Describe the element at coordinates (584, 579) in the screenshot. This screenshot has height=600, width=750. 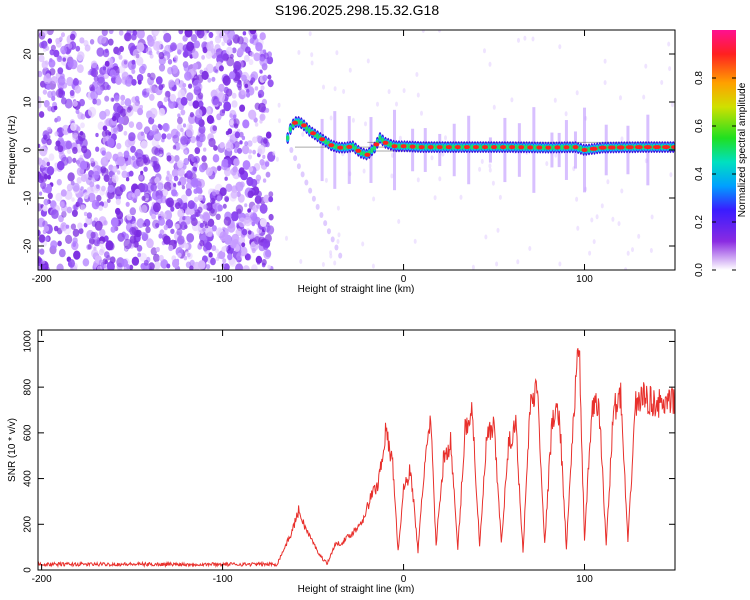
I see `x-tick-label: 100` at that location.